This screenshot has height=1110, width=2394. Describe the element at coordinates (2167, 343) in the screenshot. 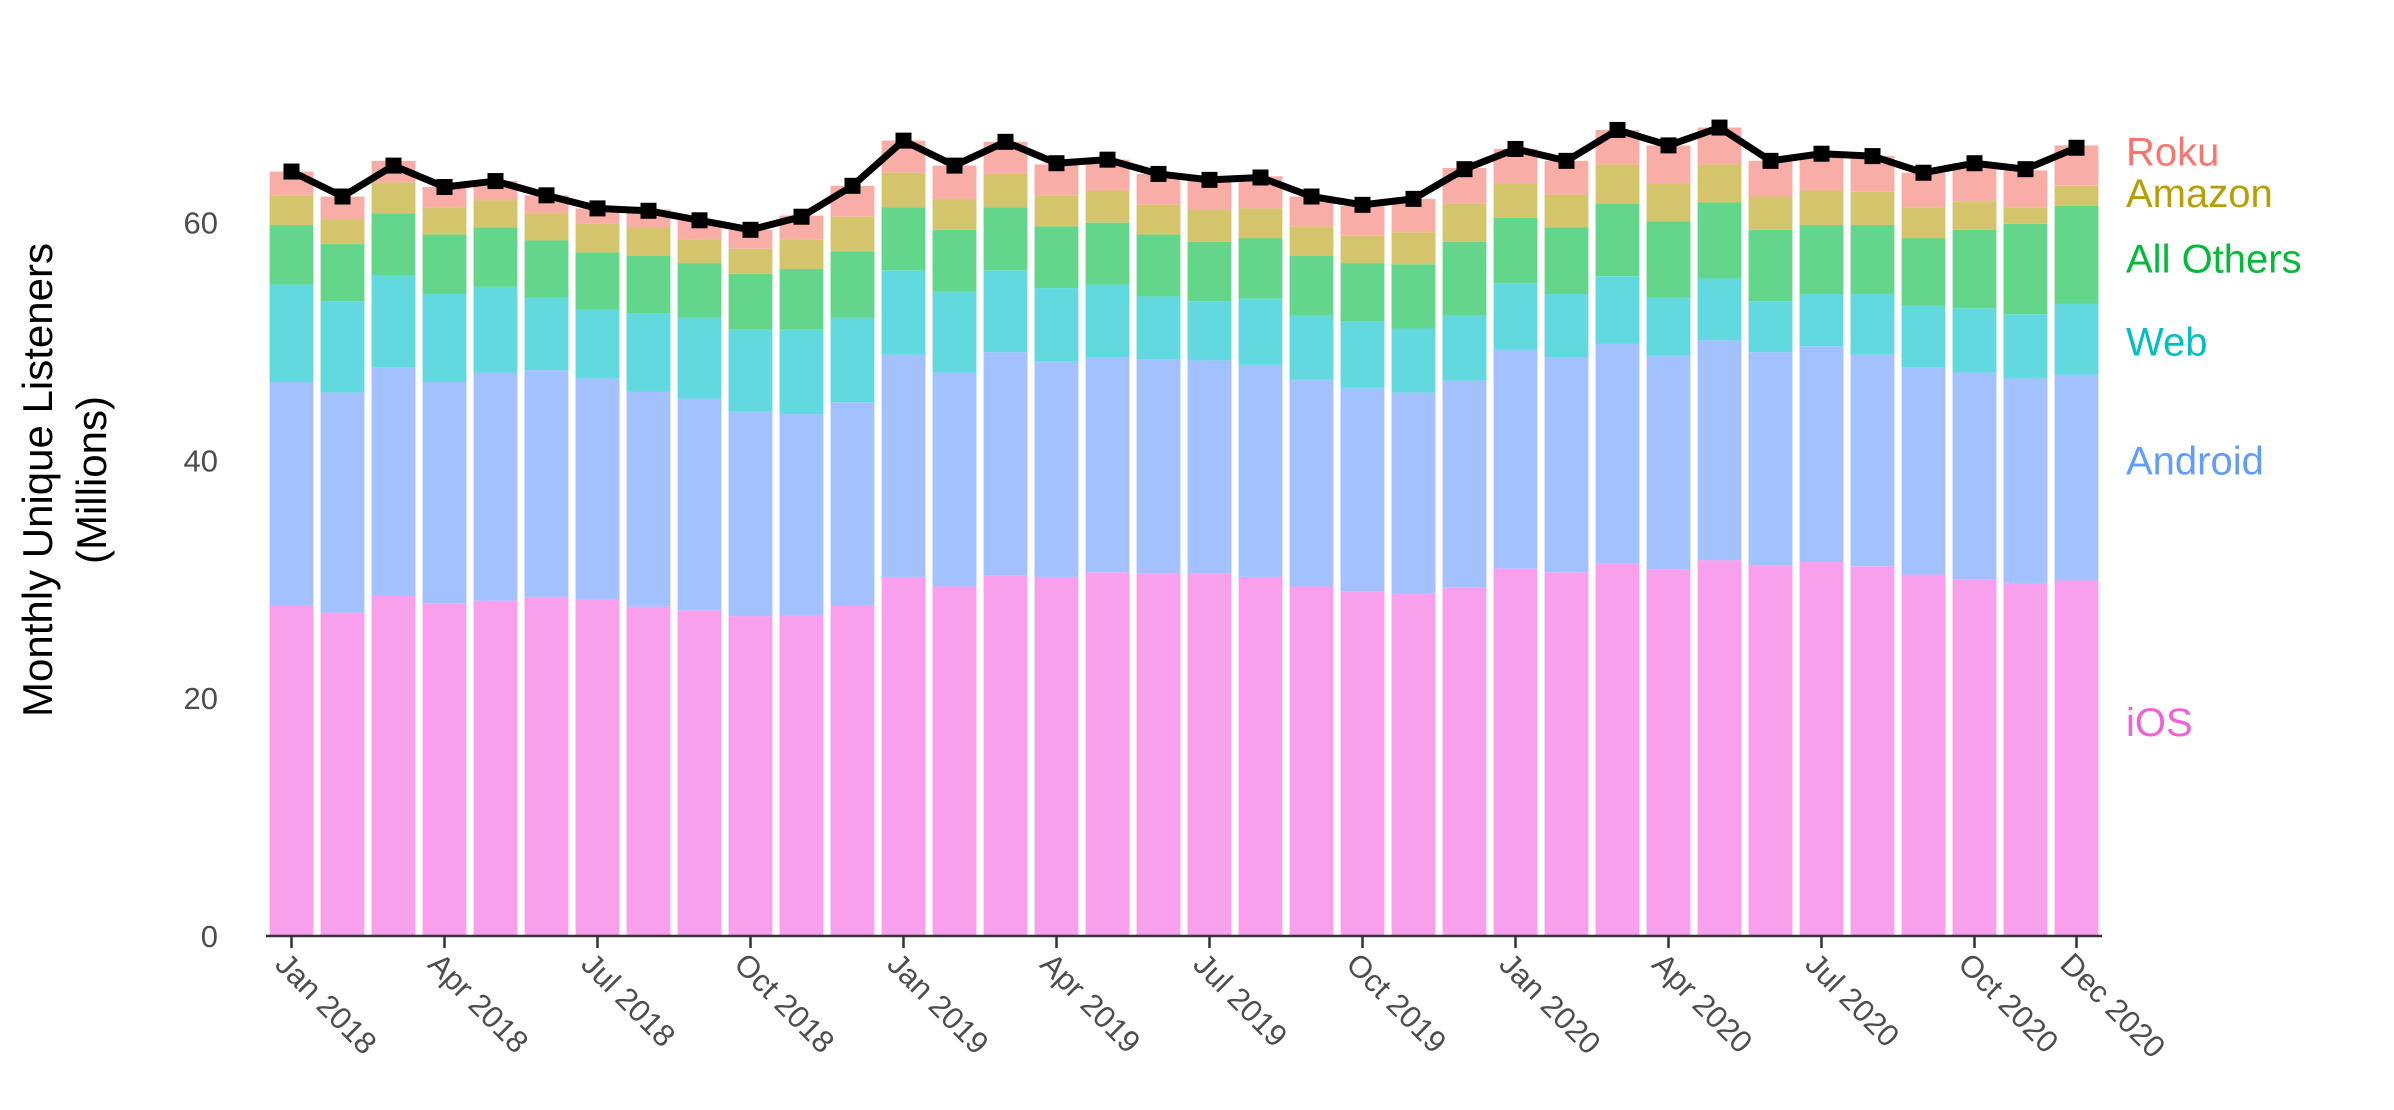

I see `series-label-web: Web` at that location.